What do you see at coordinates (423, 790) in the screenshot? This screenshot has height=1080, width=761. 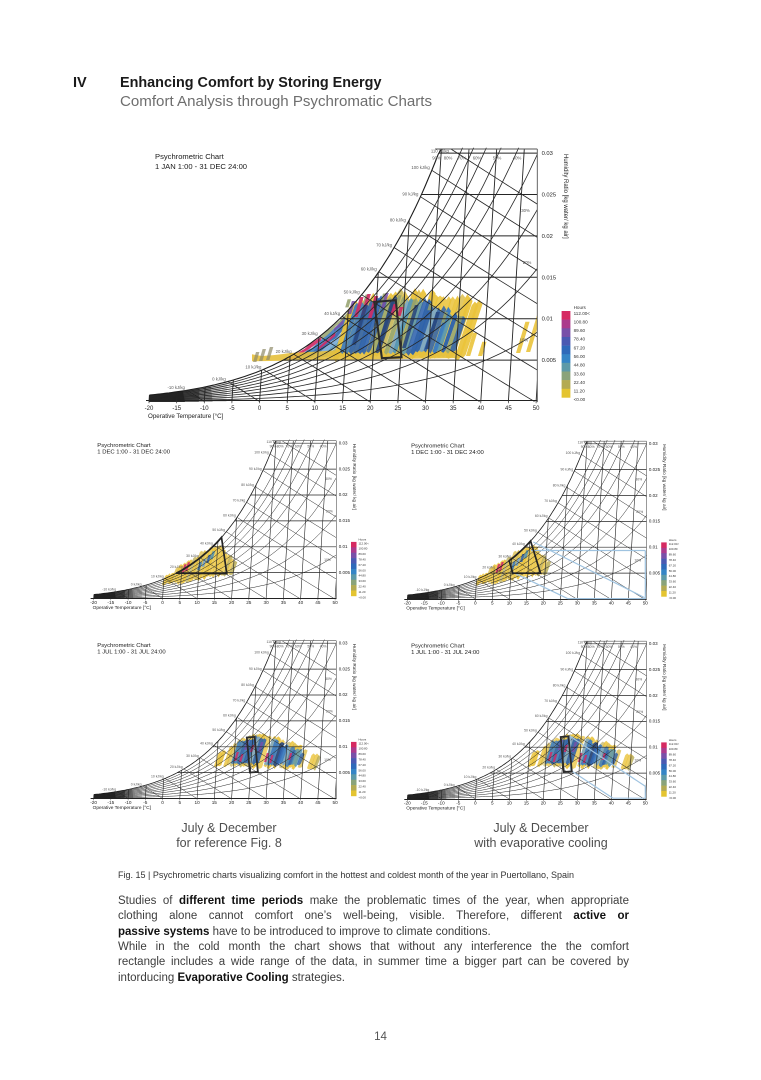 I see `svg-text: -10 kJ/kg` at bounding box center [423, 790].